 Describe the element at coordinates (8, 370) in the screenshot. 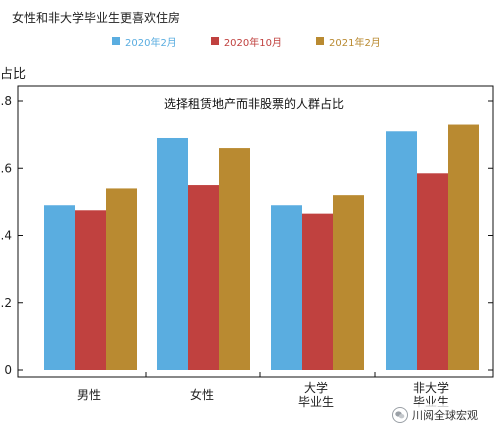

I see `y-tick-label: 0` at that location.